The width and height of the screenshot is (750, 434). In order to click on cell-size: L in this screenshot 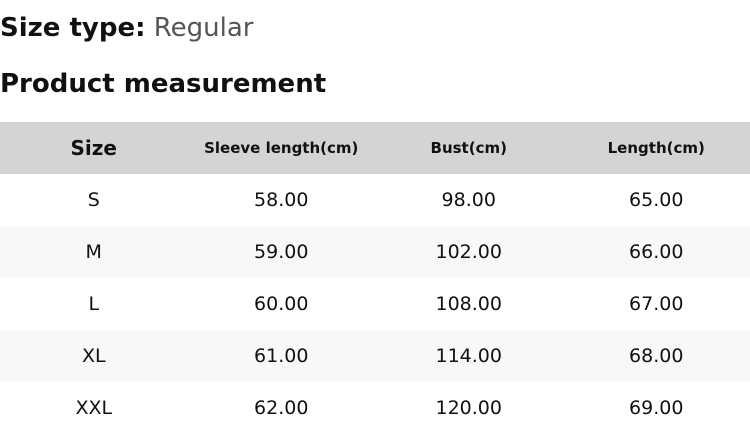, I will do `click(94, 304)`.